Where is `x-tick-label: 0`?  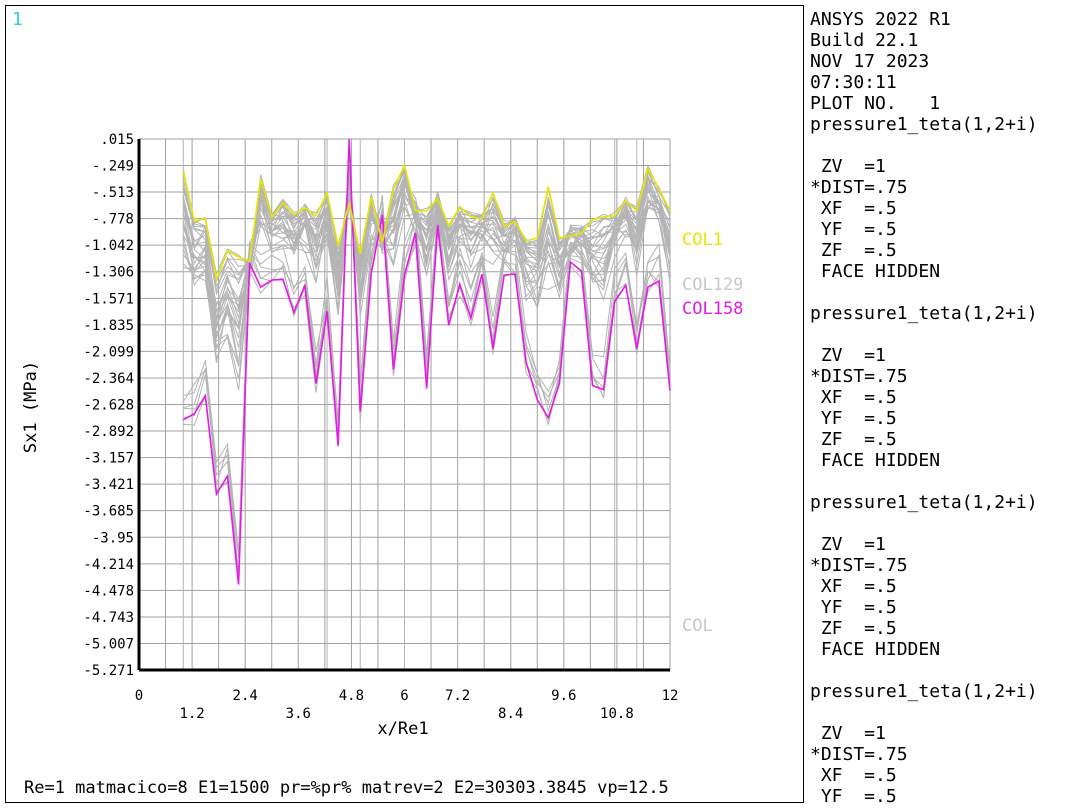
x-tick-label: 0 is located at coordinates (139, 696).